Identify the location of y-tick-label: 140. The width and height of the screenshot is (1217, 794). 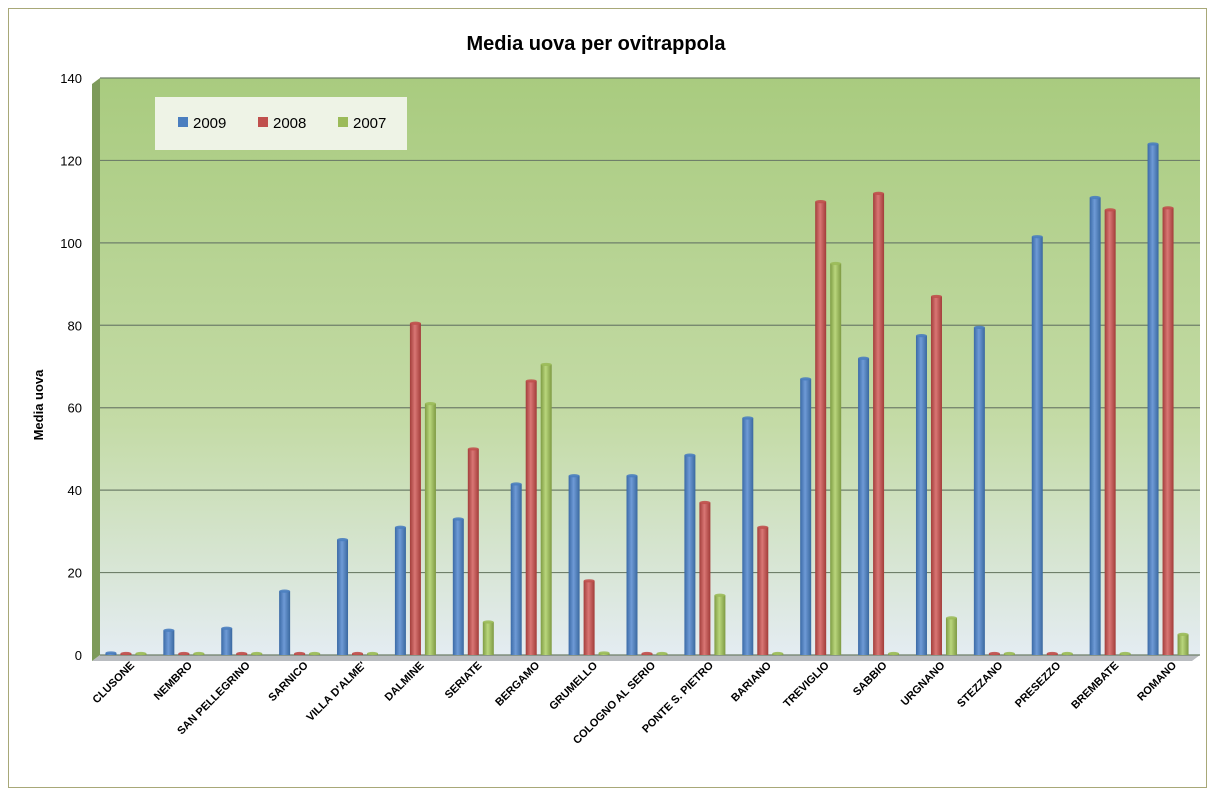
(71, 78).